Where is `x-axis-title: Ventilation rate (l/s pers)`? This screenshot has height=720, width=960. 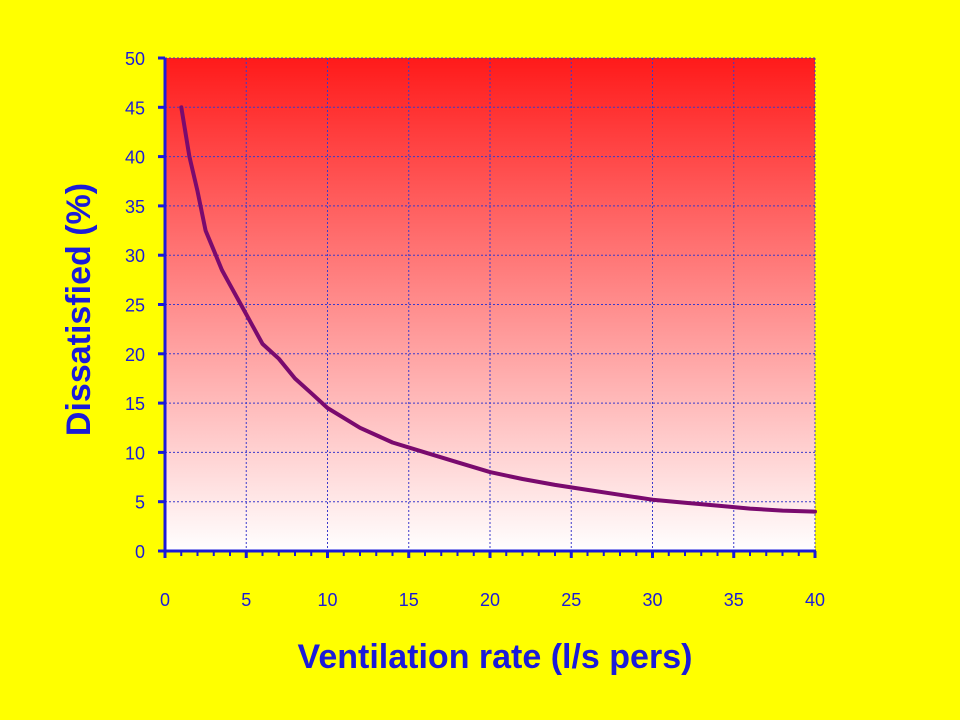
x-axis-title: Ventilation rate (l/s pers) is located at coordinates (495, 657).